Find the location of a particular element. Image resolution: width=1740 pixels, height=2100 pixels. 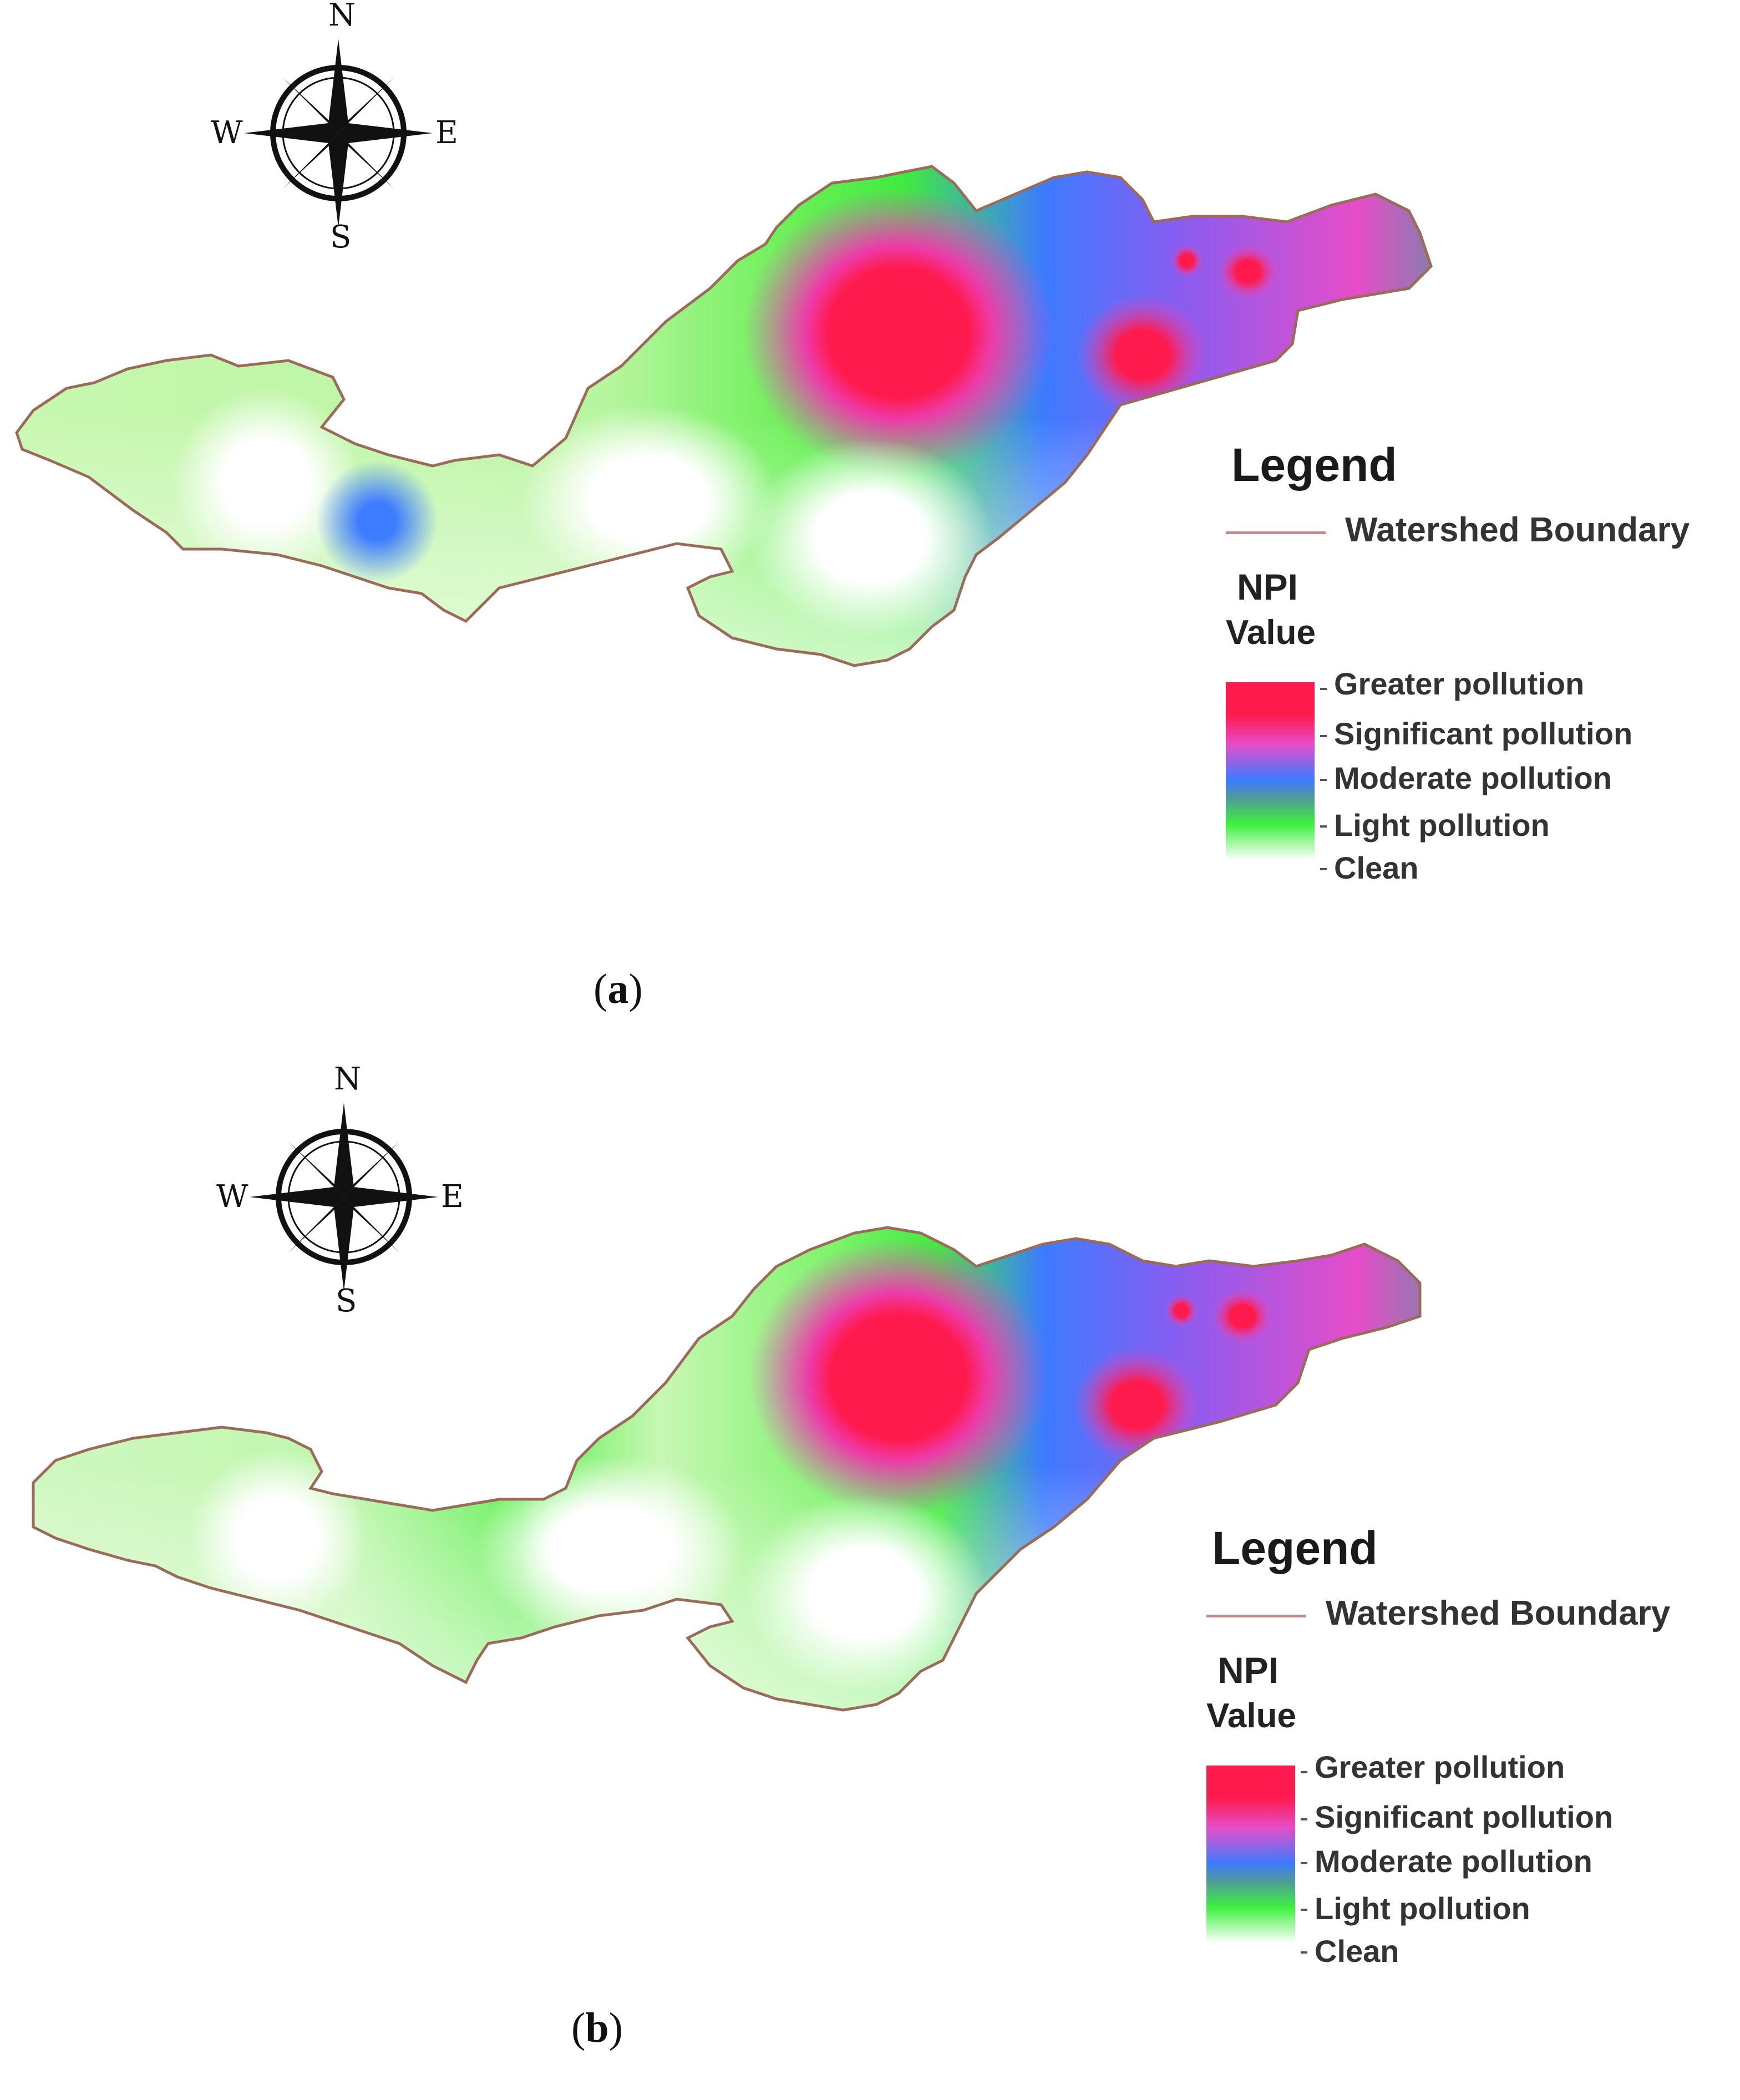

legend-a: Legend Watershed Boundary NPI Value is located at coordinates (1475, 668).